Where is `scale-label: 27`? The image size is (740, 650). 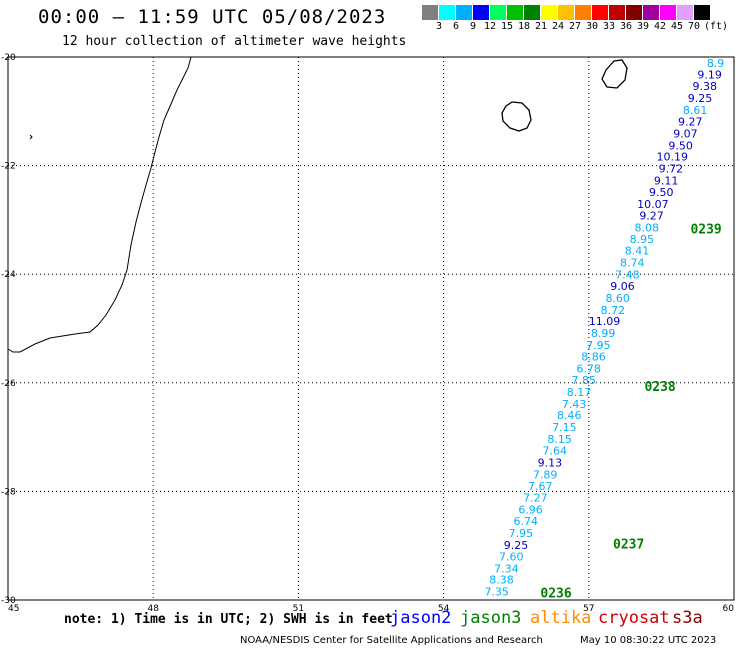 scale-label: 27 is located at coordinates (575, 26).